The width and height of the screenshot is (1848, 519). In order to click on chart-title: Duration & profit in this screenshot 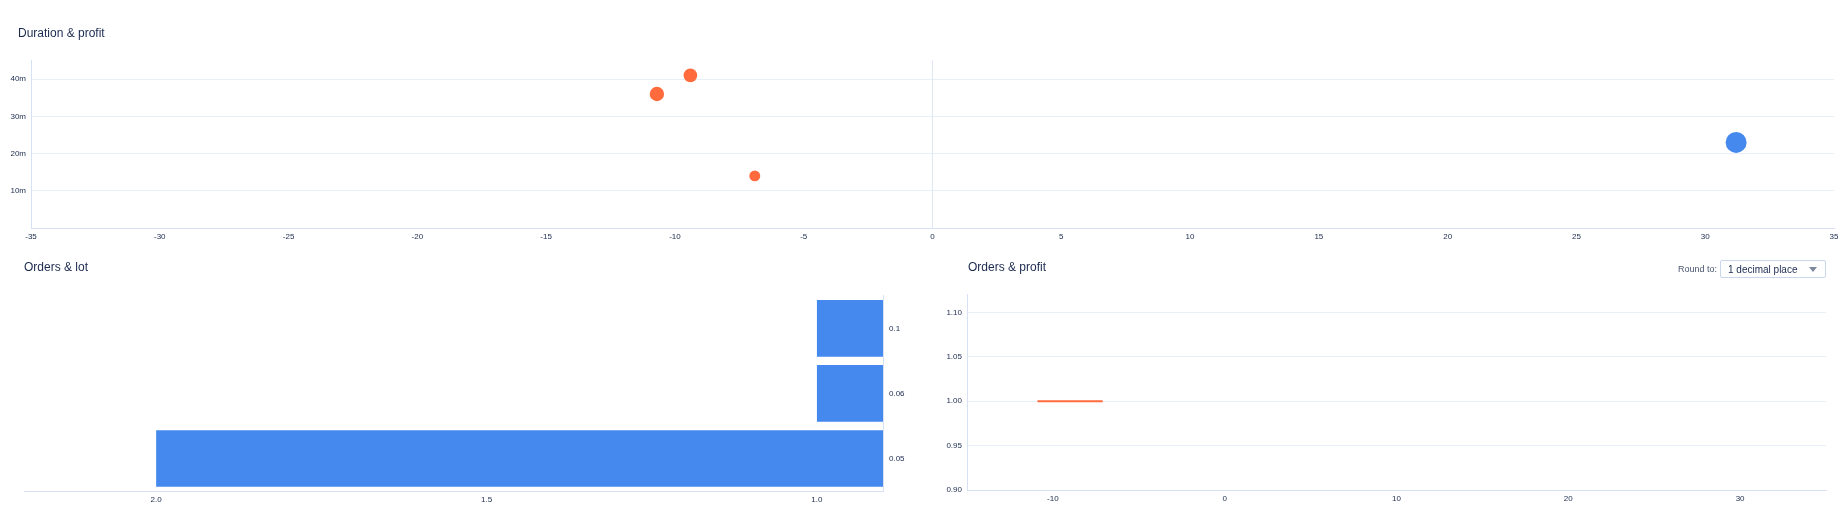, I will do `click(61, 33)`.